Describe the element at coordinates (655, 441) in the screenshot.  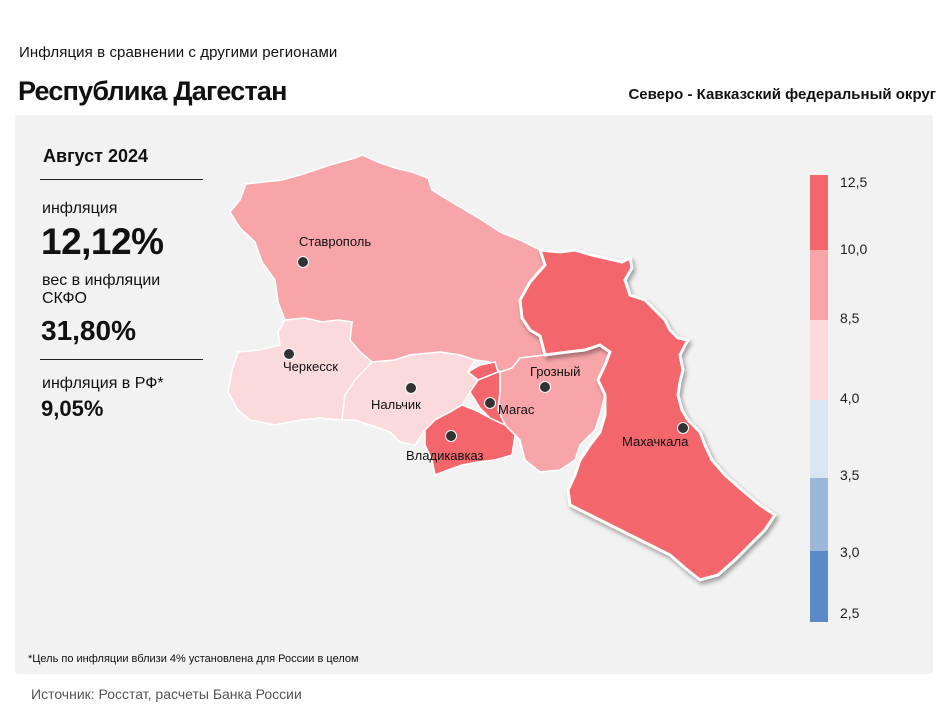
I see `city-label-makhachkala: Махачкала` at that location.